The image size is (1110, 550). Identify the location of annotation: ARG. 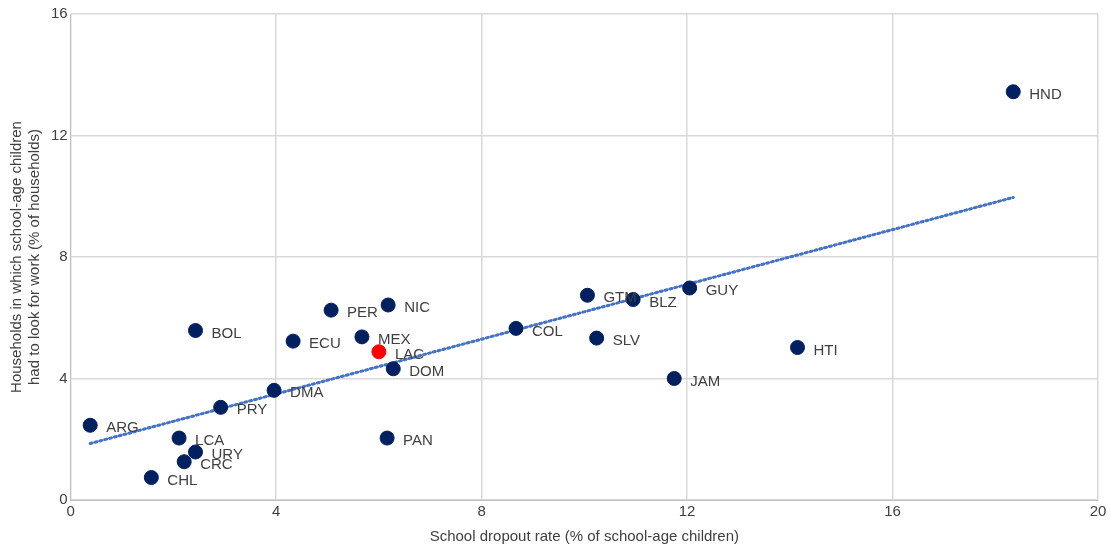
(122, 427).